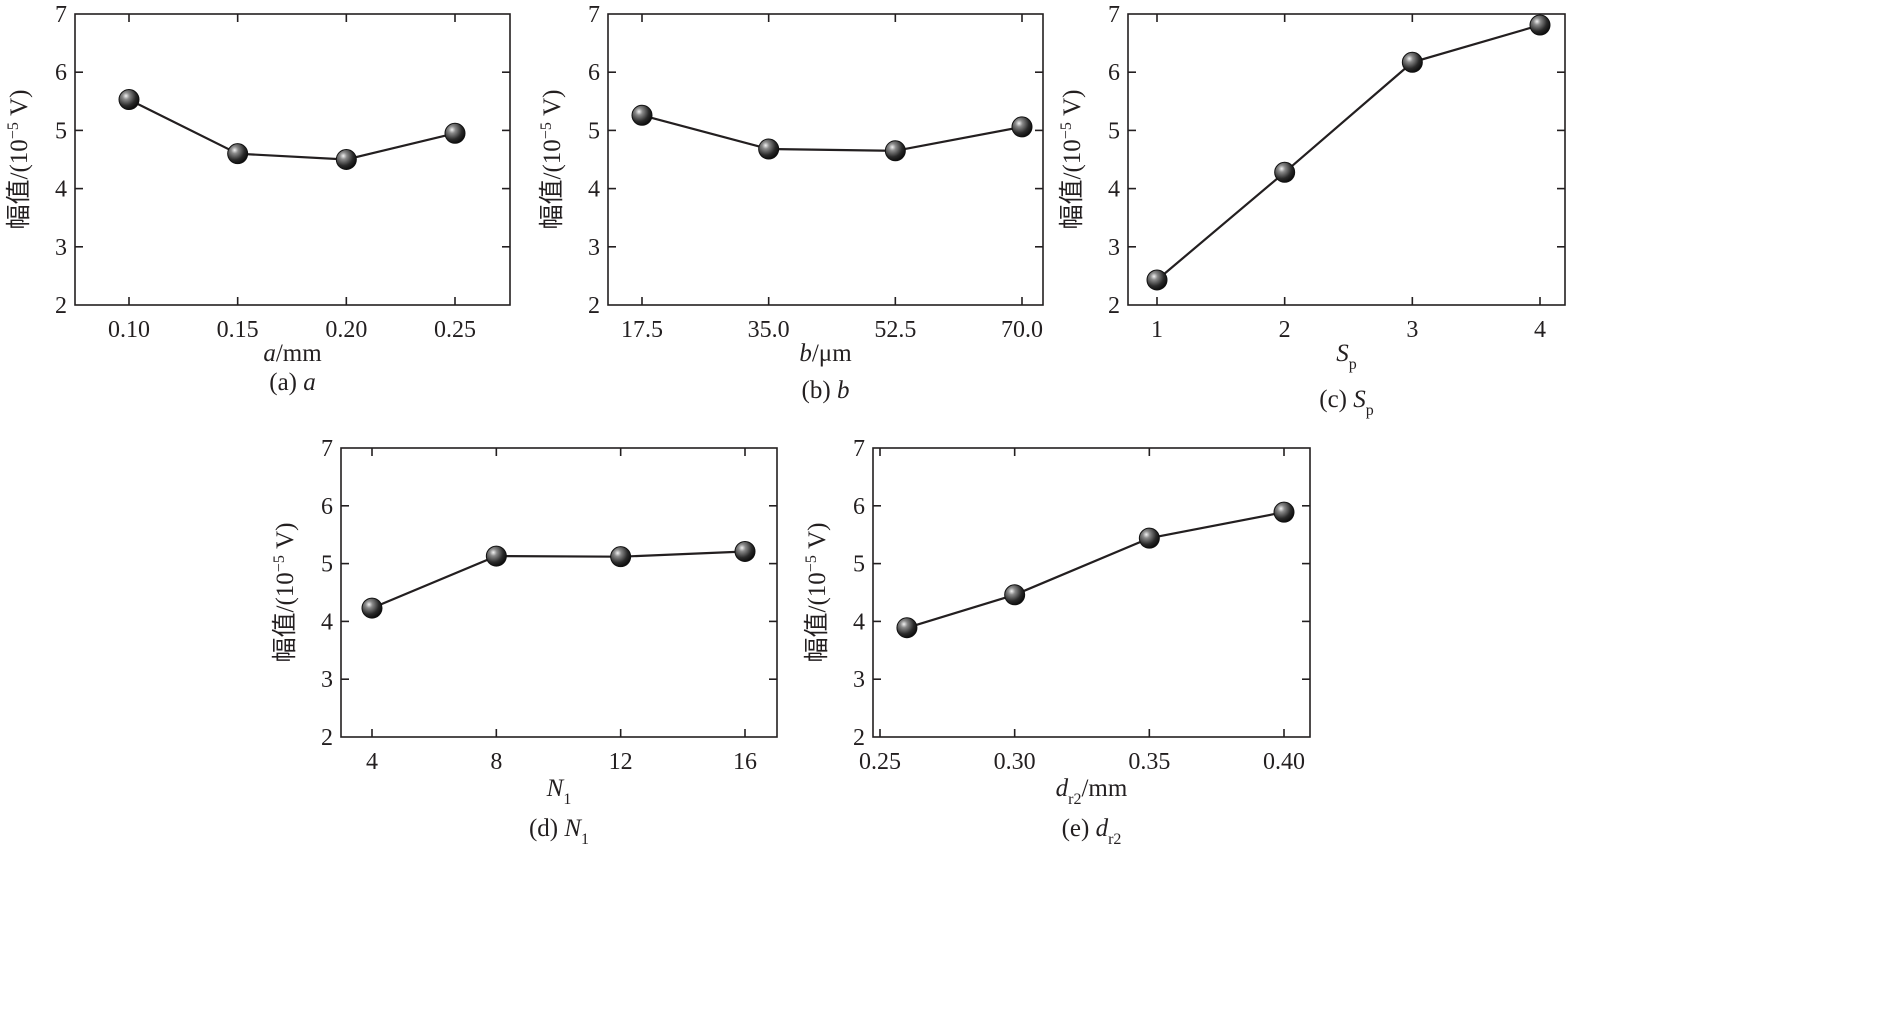  What do you see at coordinates (745, 762) in the screenshot?
I see `x-tick-label: 16` at bounding box center [745, 762].